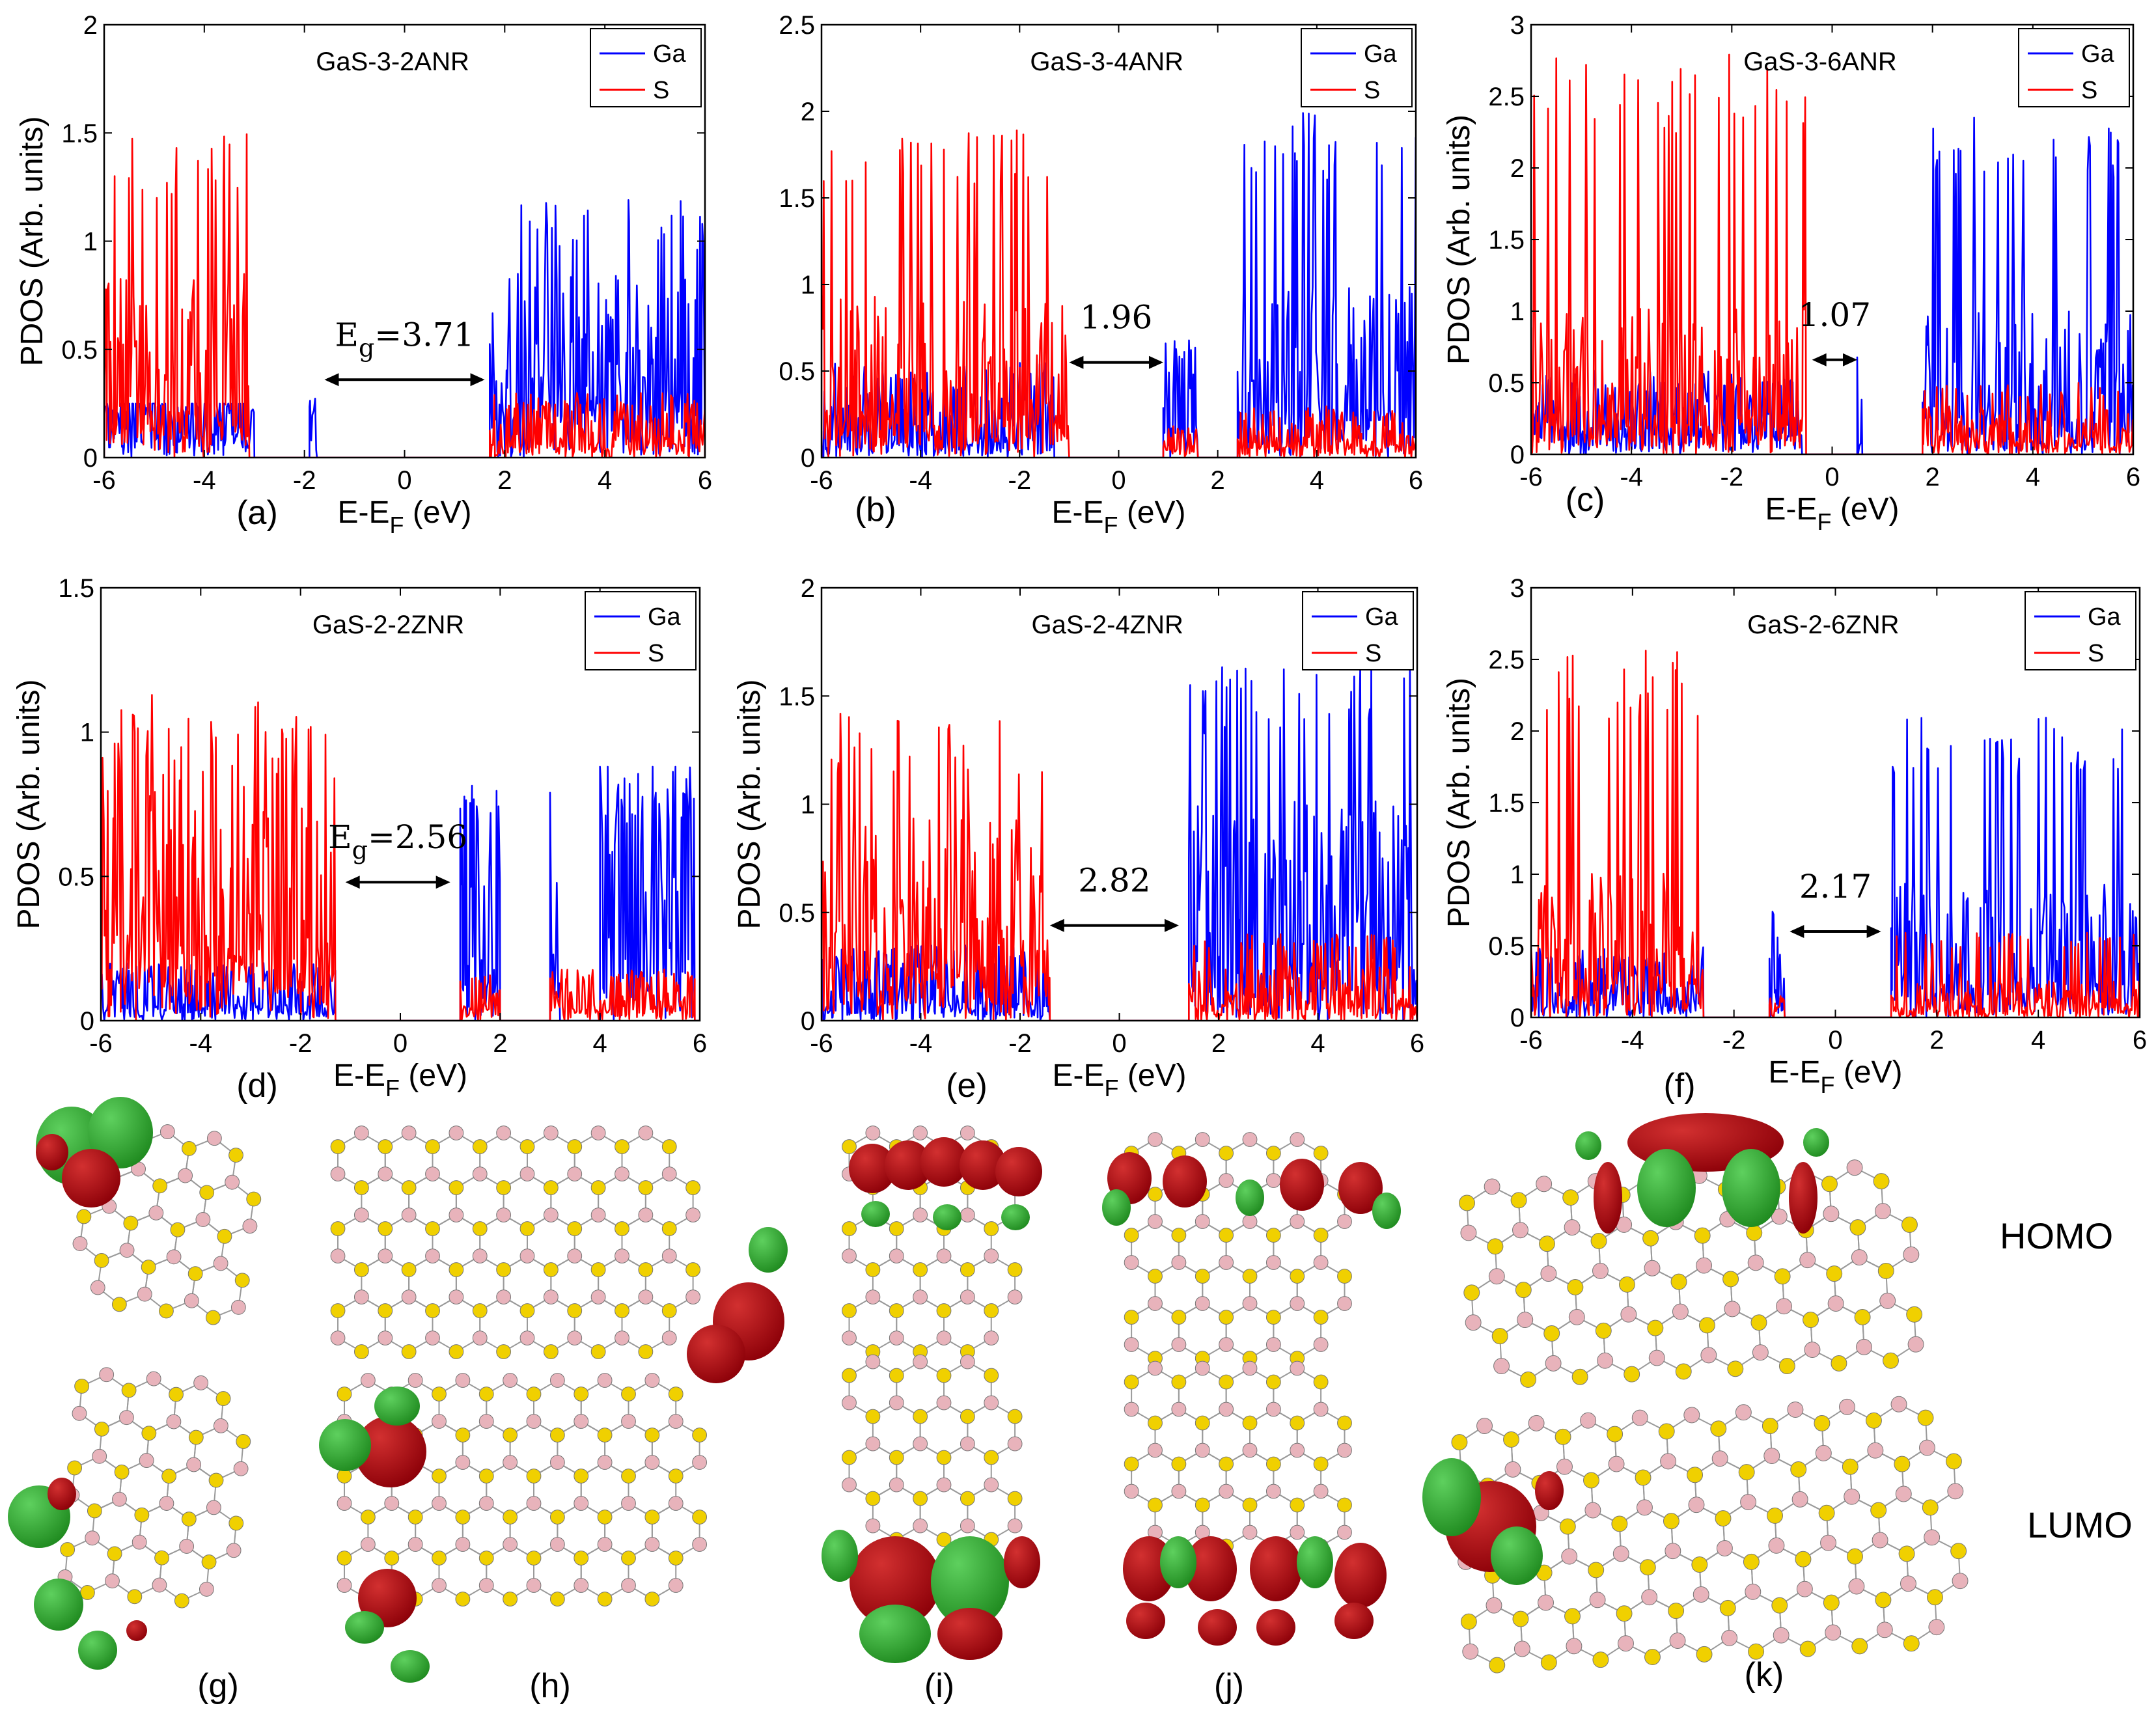 The image size is (2156, 1725). What do you see at coordinates (1679, 1086) in the screenshot?
I see `panel-label: (f)` at bounding box center [1679, 1086].